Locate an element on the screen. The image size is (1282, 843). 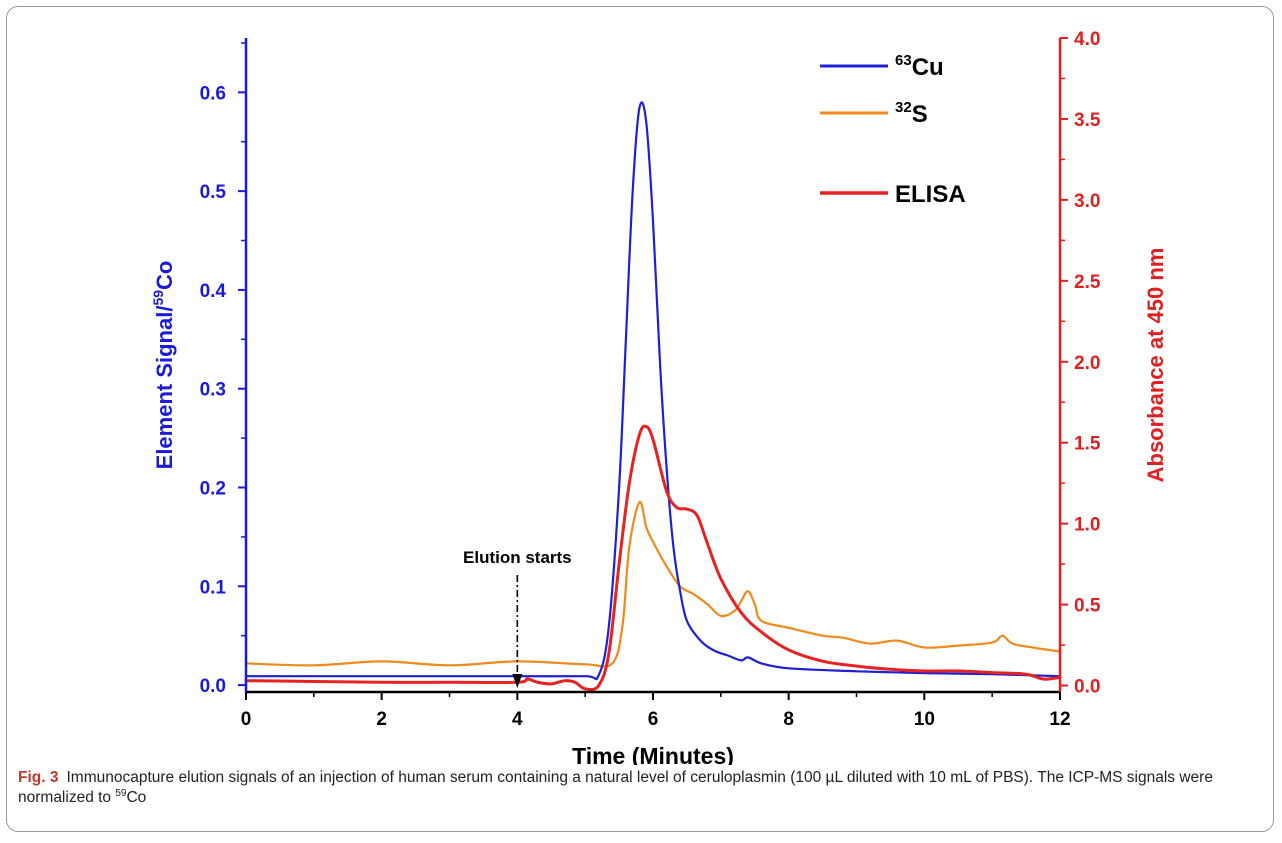
y-right-axis-title: Absorbance at 450 nm is located at coordinates (1155, 365).